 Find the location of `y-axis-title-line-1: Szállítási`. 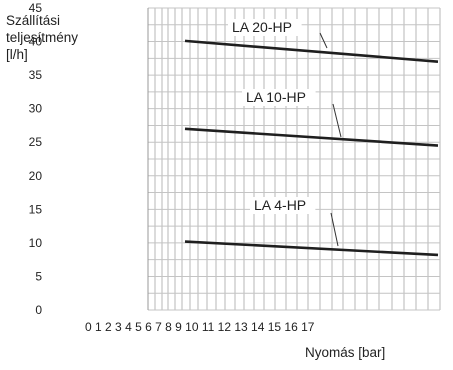

y-axis-title-line-1: Szállítási is located at coordinates (33, 20).